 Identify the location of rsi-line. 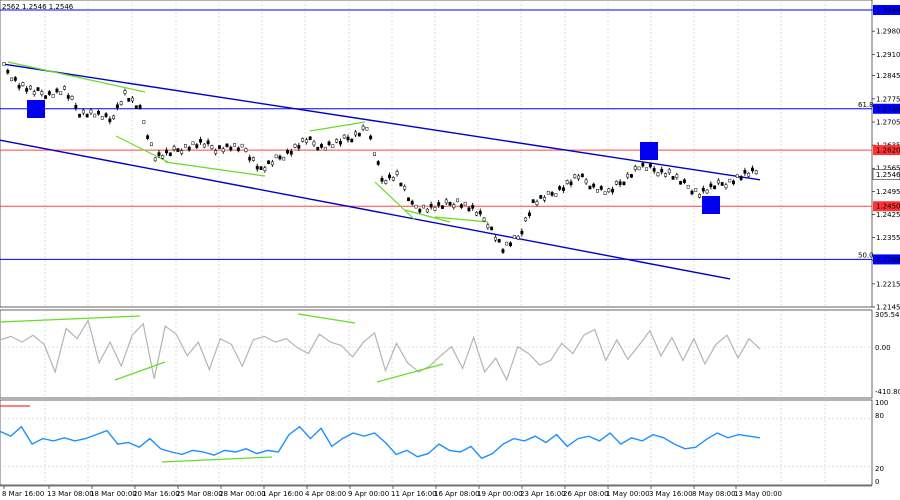
(380, 442).